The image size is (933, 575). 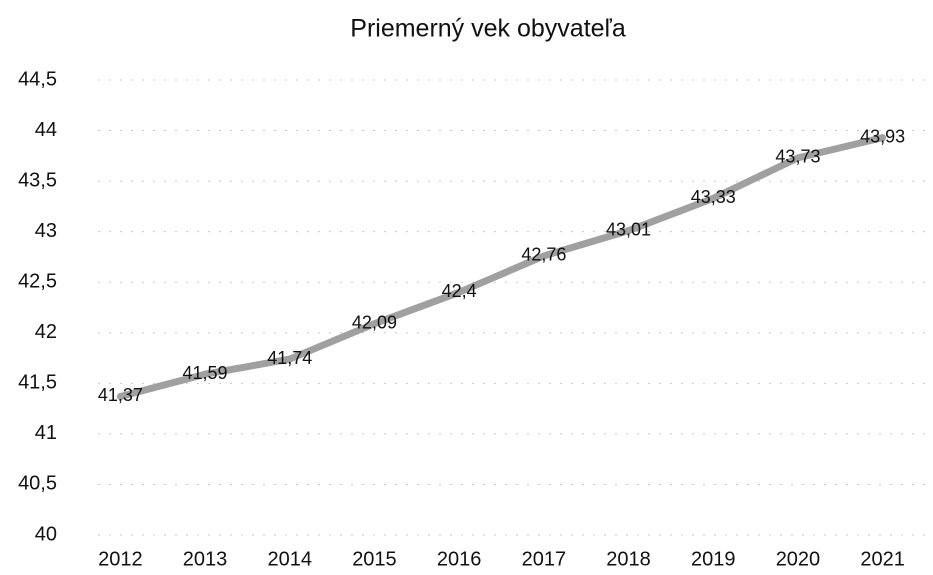 I want to click on y-tick-label: 41, so click(x=46, y=433).